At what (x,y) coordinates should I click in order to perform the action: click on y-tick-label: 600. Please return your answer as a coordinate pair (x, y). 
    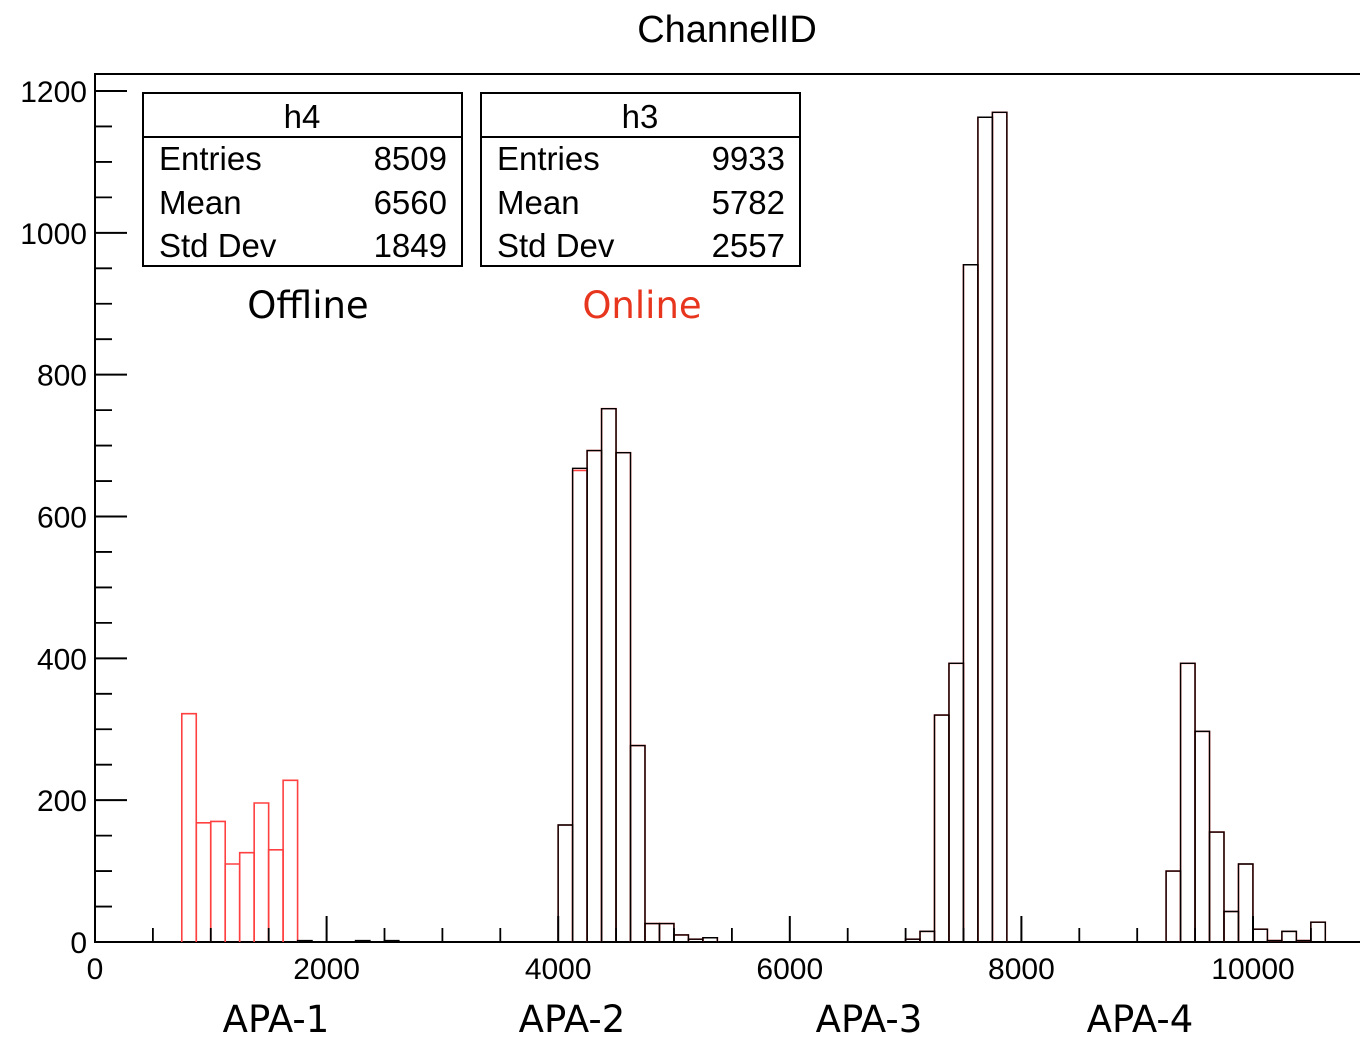
    Looking at the image, I should click on (62, 518).